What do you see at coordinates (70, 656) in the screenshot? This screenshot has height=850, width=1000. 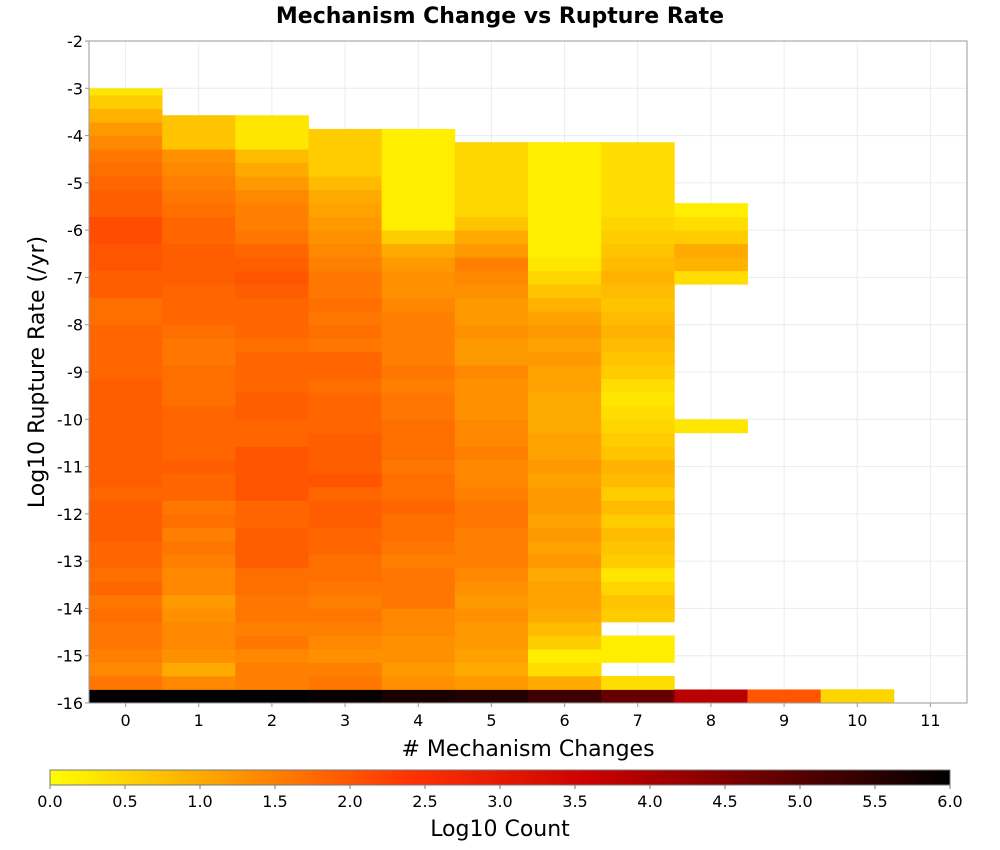 I see `y-tick-label: -15` at bounding box center [70, 656].